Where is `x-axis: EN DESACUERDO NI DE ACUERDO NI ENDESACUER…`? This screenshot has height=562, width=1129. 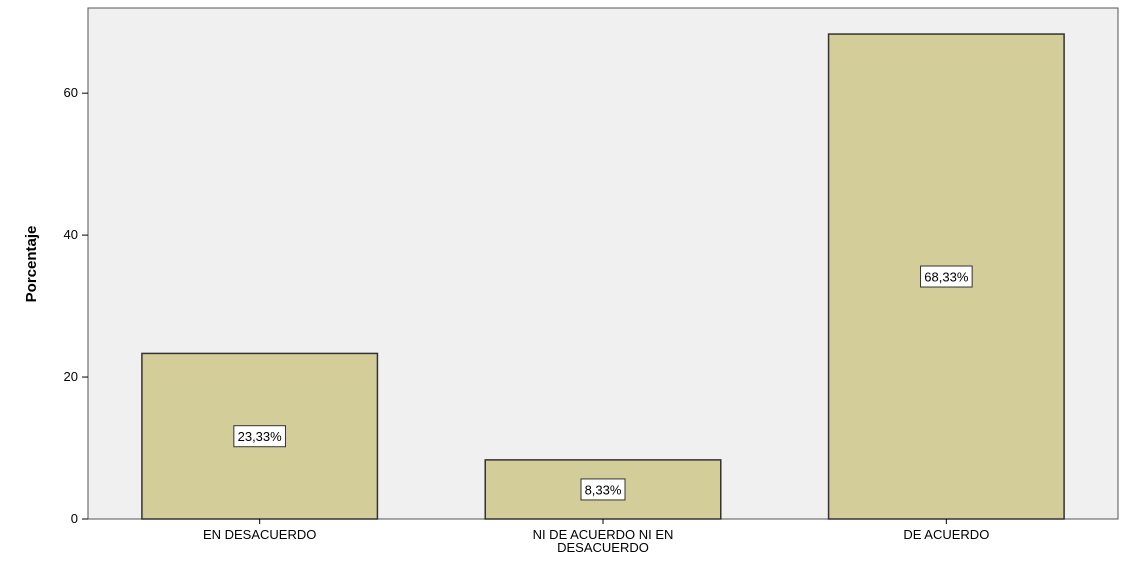
x-axis: EN DESACUERDO NI DE ACUERDO NI ENDESACUER… is located at coordinates (596, 537).